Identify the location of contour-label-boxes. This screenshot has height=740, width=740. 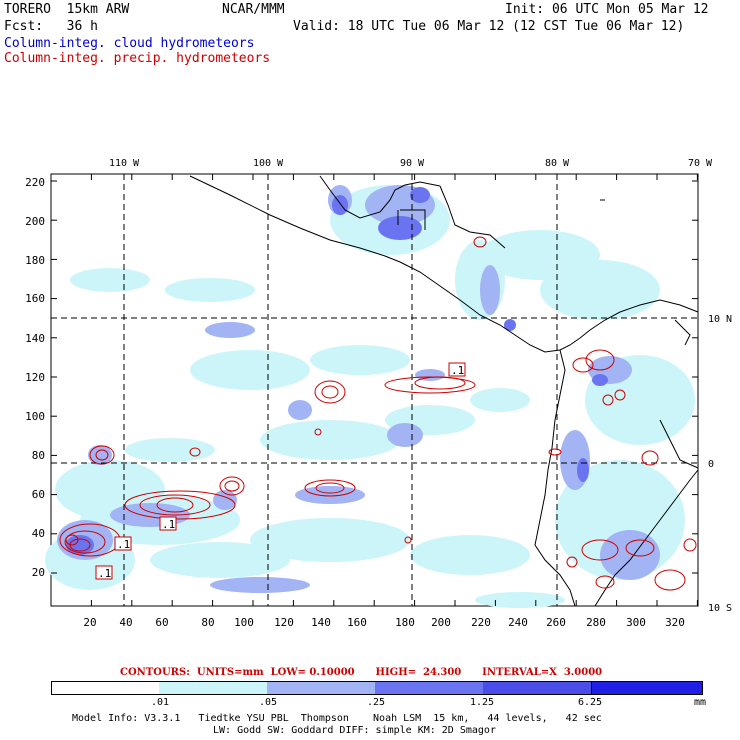
(280, 471).